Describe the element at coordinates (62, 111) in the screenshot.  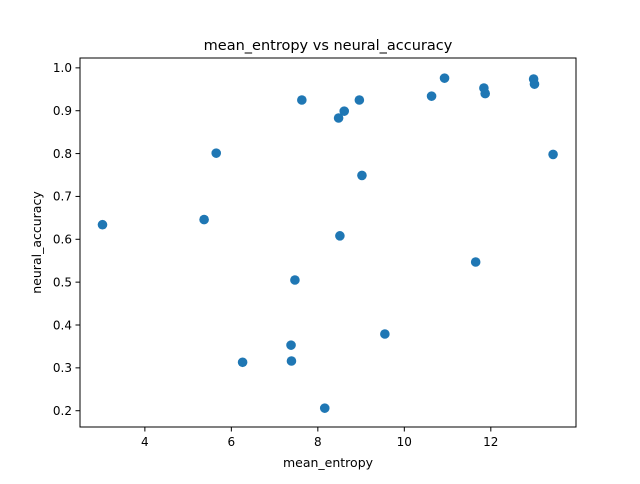
I see `y-tick-label: 0.9` at that location.